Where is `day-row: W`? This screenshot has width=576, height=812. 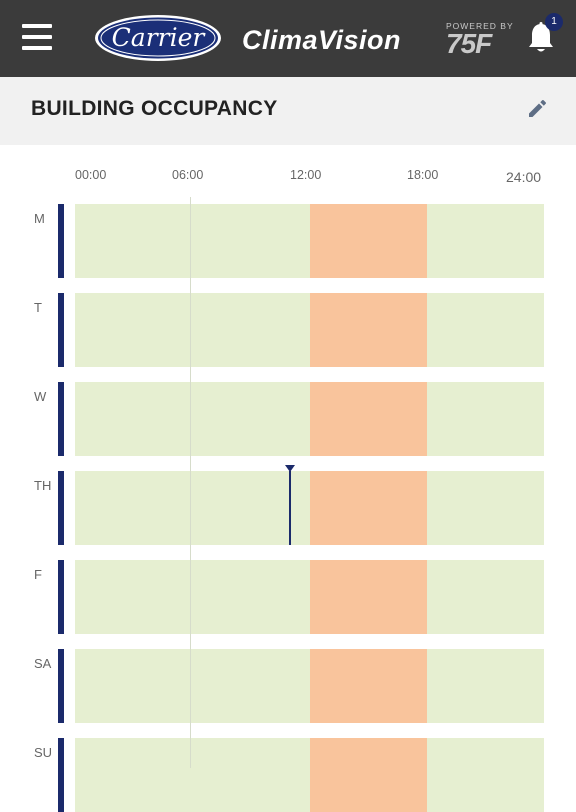 day-row: W is located at coordinates (288, 419).